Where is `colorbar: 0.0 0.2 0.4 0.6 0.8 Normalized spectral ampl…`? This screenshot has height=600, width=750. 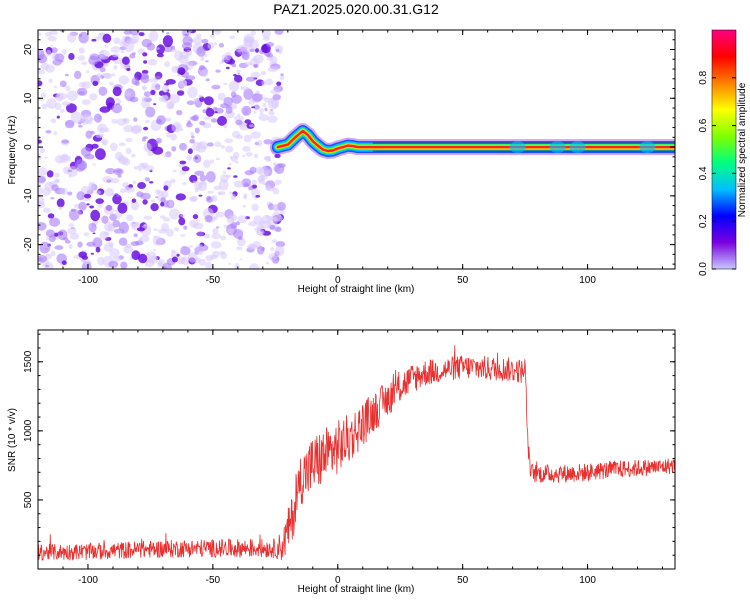
colorbar: 0.0 0.2 0.4 0.6 0.8 Normalized spectral ampl… is located at coordinates (723, 152).